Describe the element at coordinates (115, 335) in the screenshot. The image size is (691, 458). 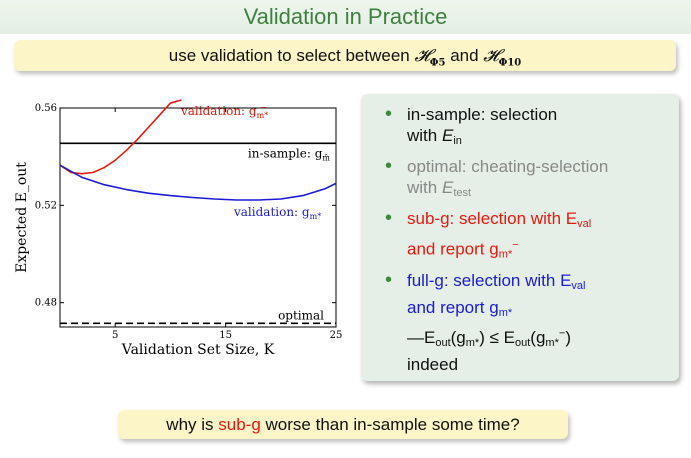
I see `x-tick-label: 5` at that location.